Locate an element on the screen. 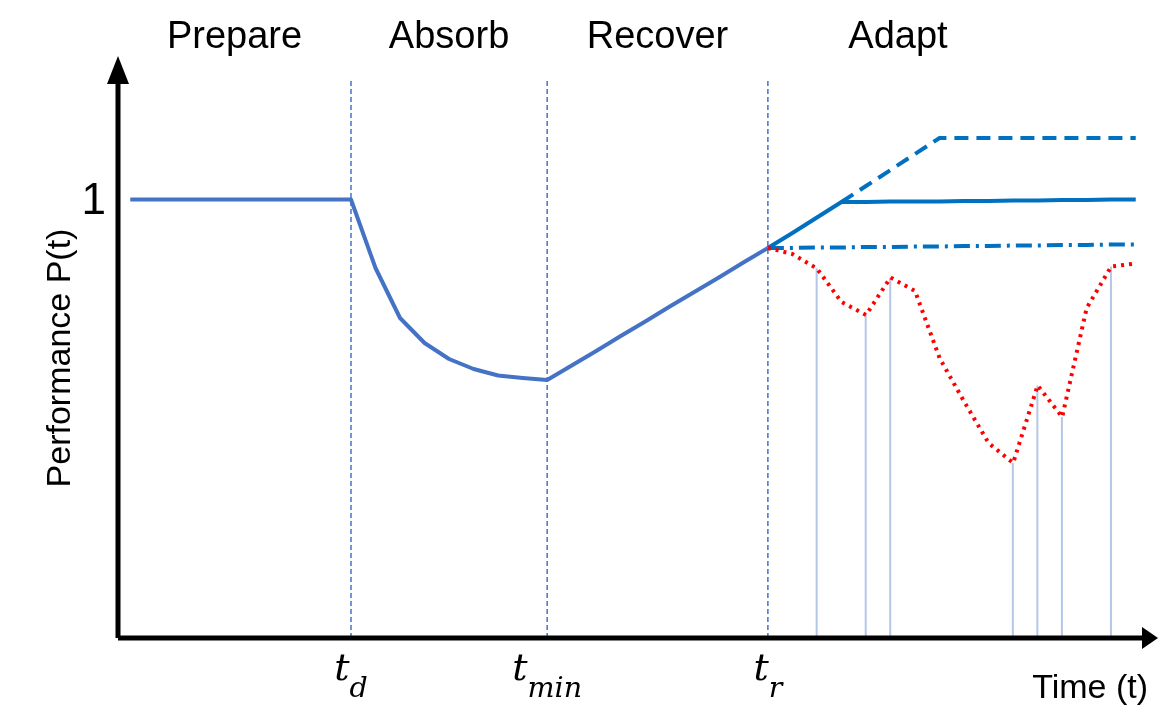  text: Adapt is located at coordinates (898, 35).